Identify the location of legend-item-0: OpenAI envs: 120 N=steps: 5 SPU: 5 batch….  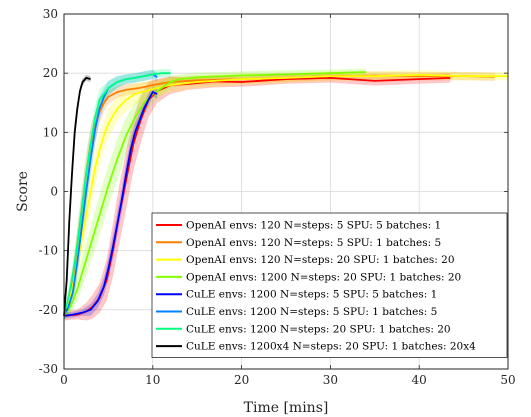
(298, 226).